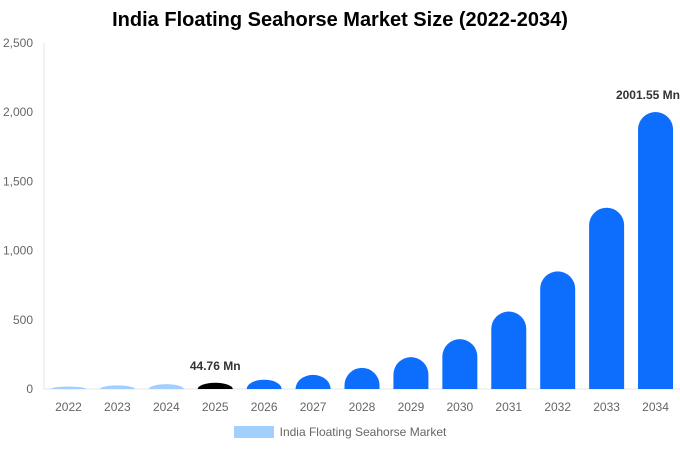 The width and height of the screenshot is (680, 450). I want to click on bar-2029, so click(411, 373).